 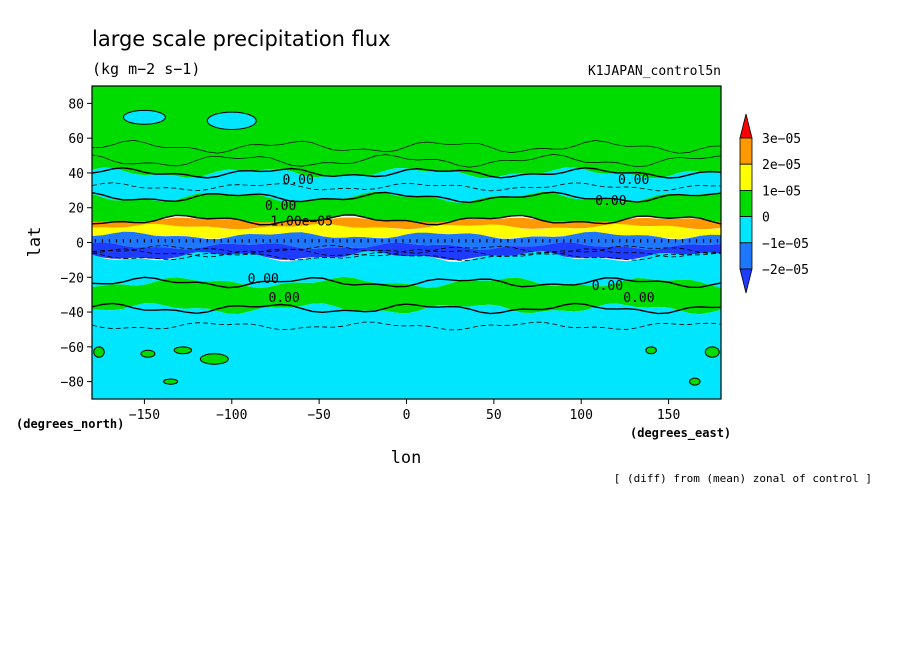 I want to click on y-axis: 80 60 40 20 0 −20 −40 −60 −80, so click(x=76, y=244).